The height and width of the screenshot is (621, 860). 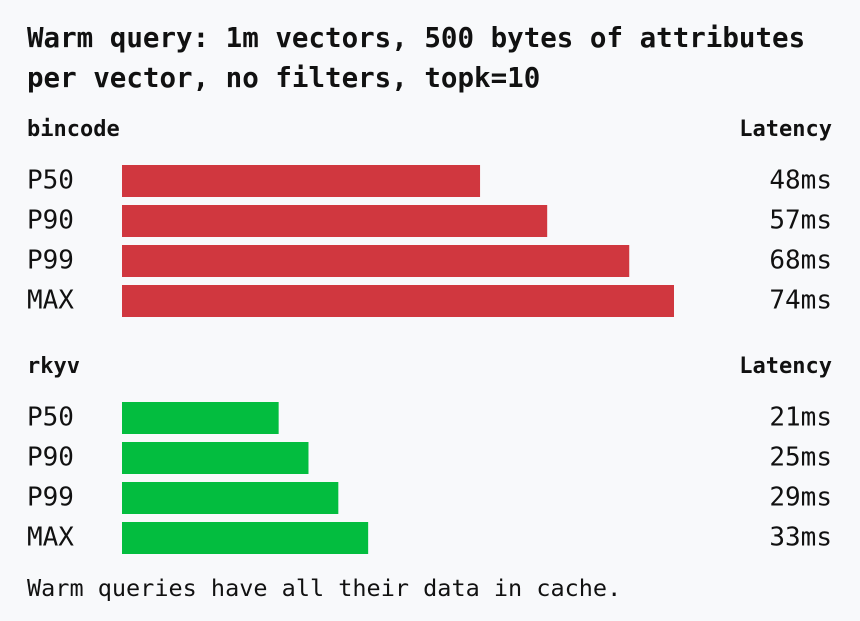 What do you see at coordinates (800, 418) in the screenshot?
I see `value-label: 21ms` at bounding box center [800, 418].